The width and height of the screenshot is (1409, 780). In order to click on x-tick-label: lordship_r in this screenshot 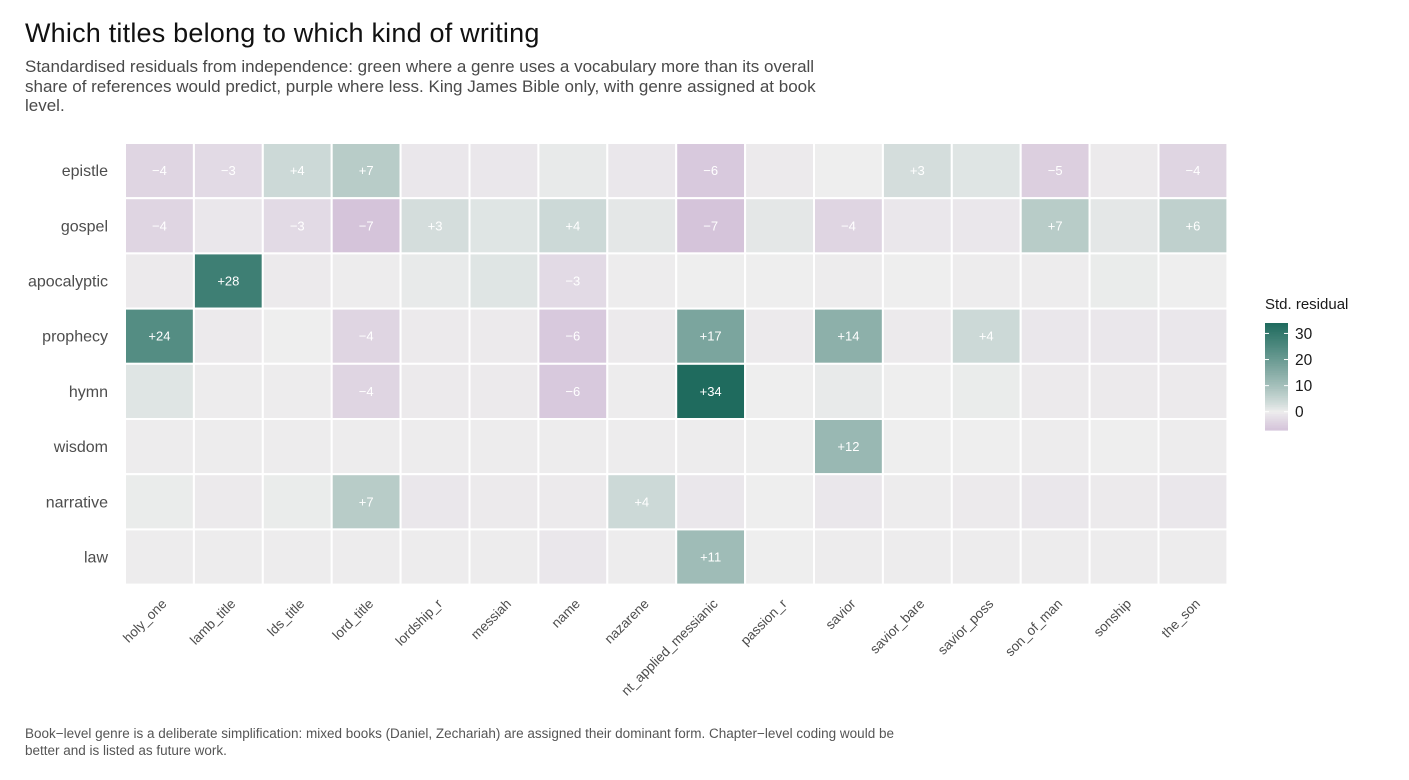, I will do `click(419, 622)`.